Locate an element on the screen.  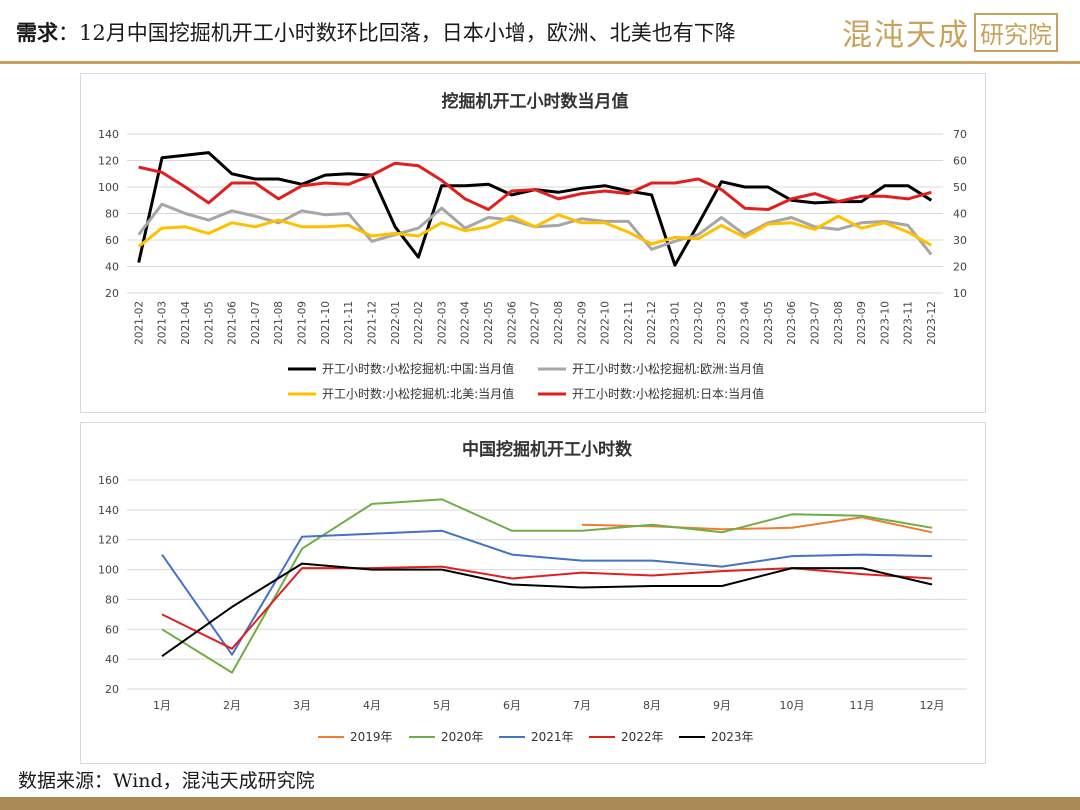
y2-tick-label: 70 is located at coordinates (960, 134).